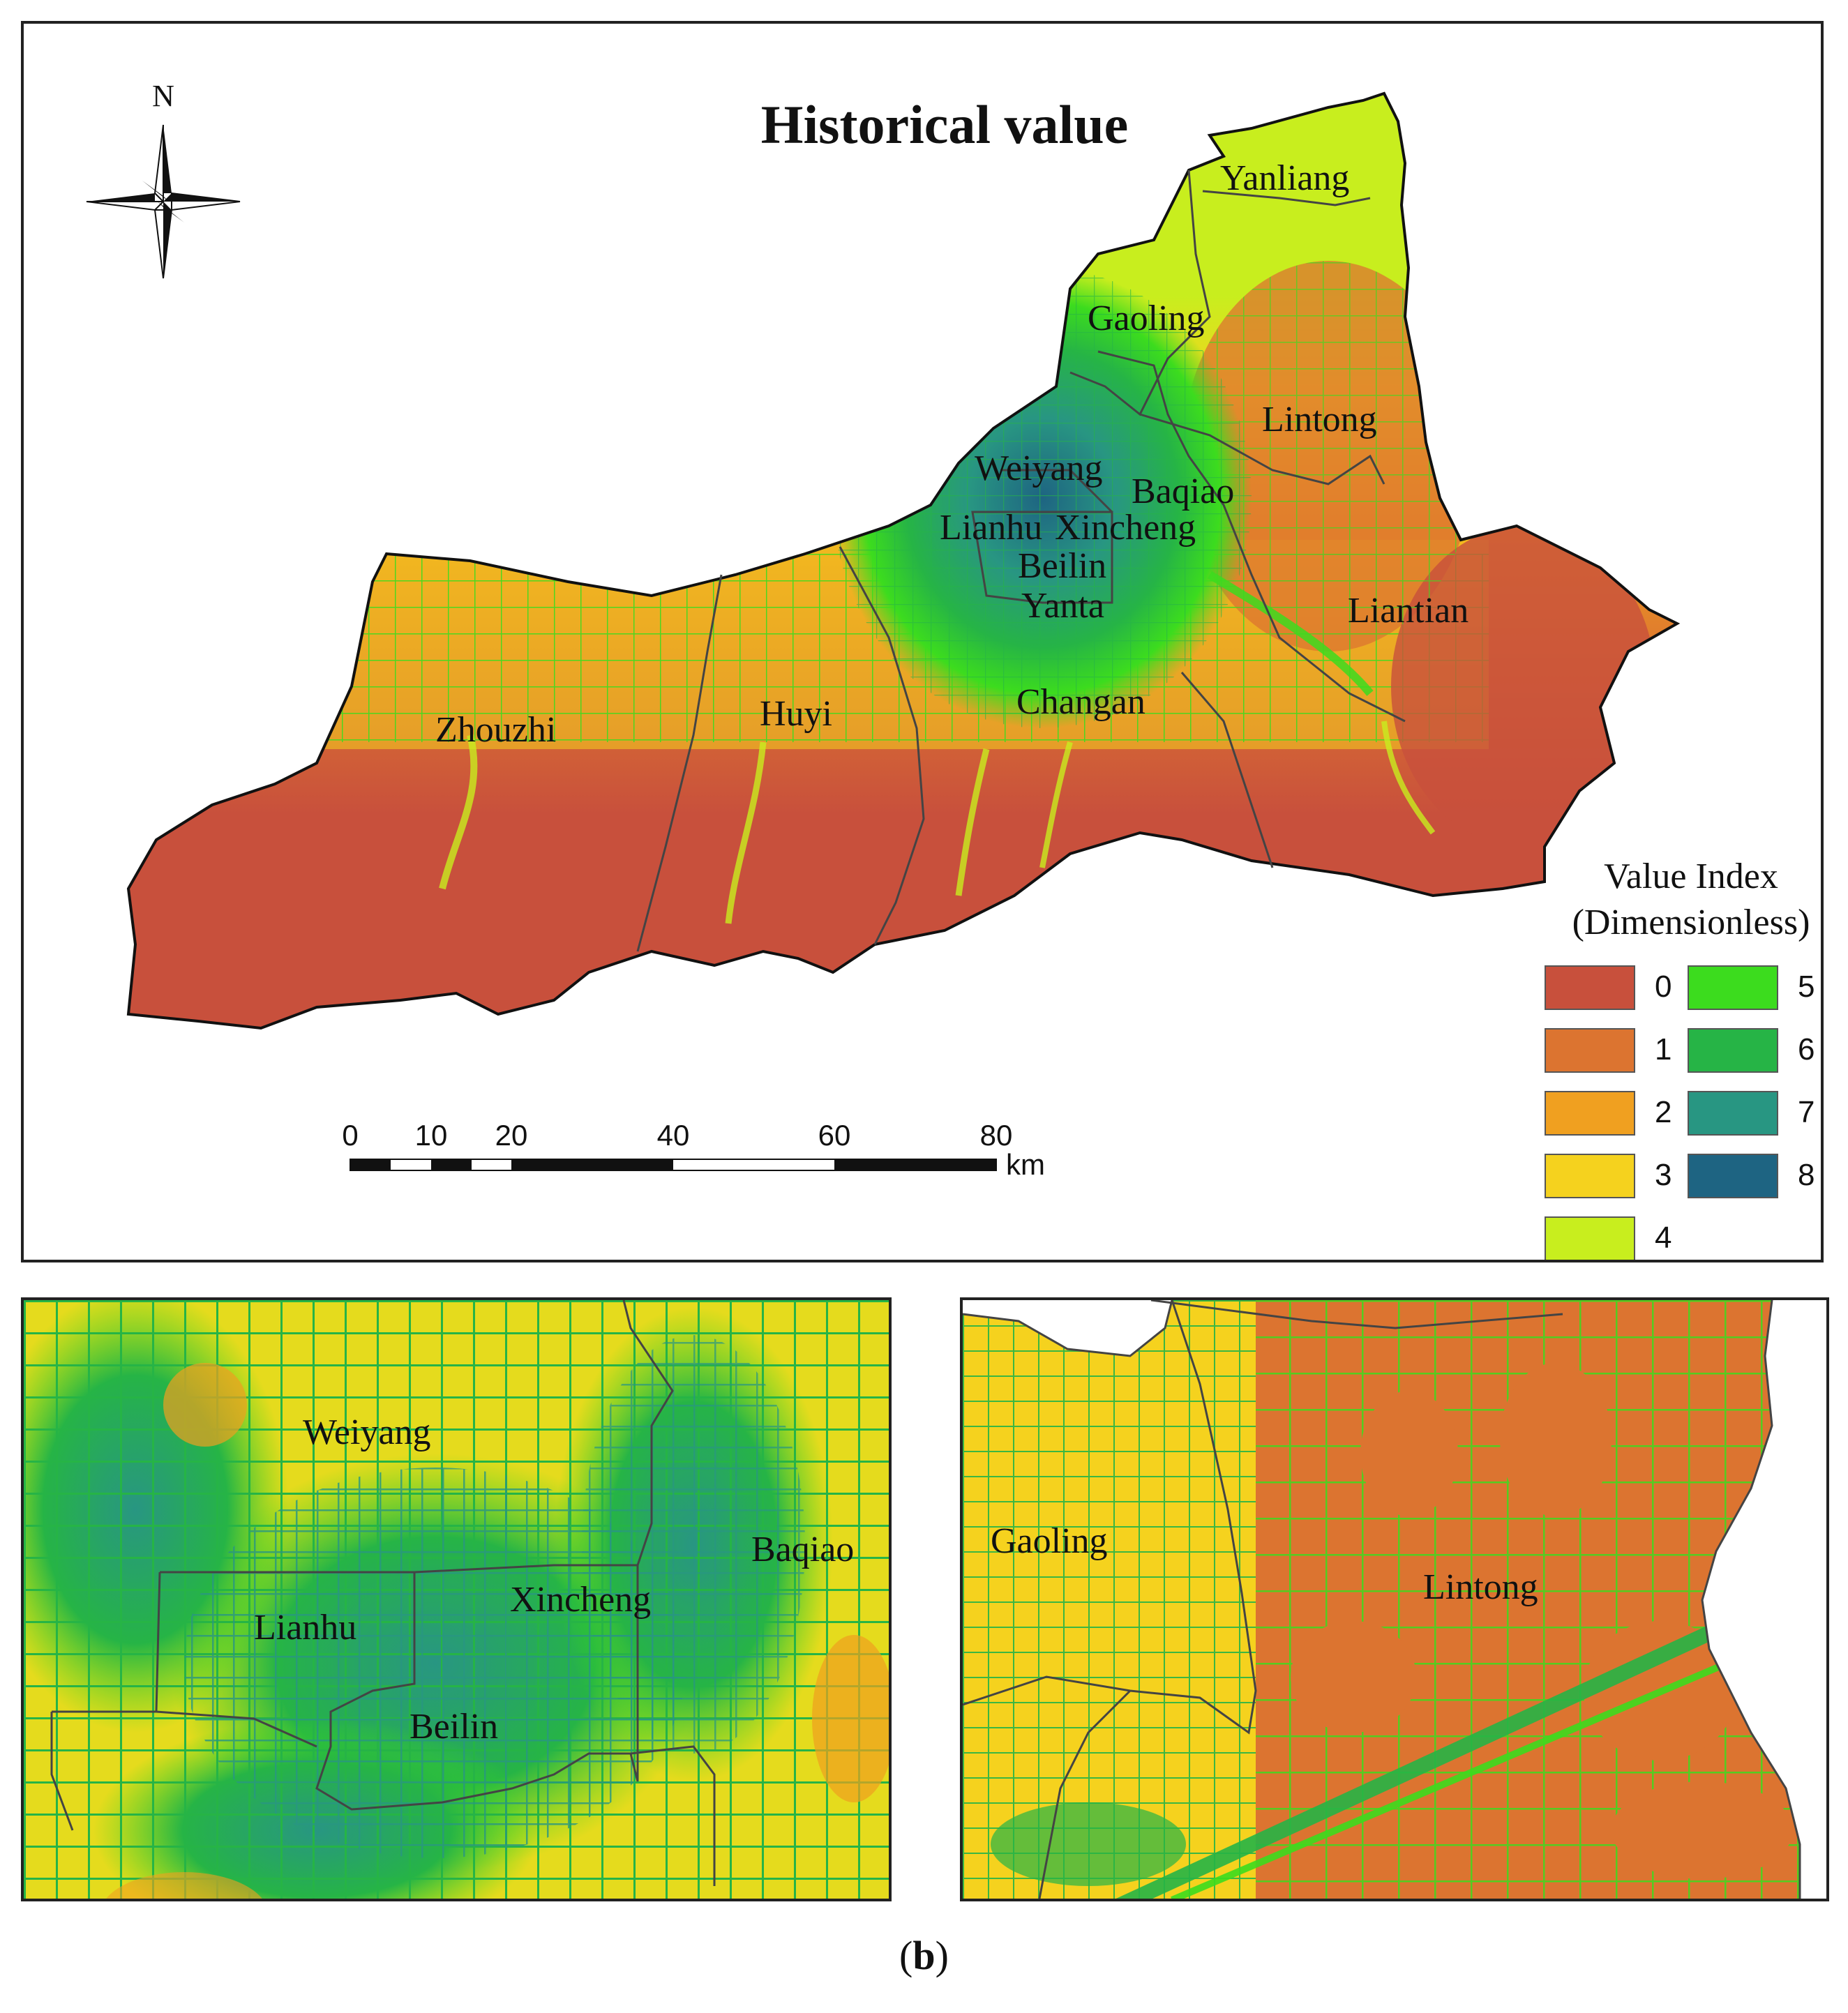 Image resolution: width=1848 pixels, height=2013 pixels. I want to click on scale-unit: km, so click(1025, 1164).